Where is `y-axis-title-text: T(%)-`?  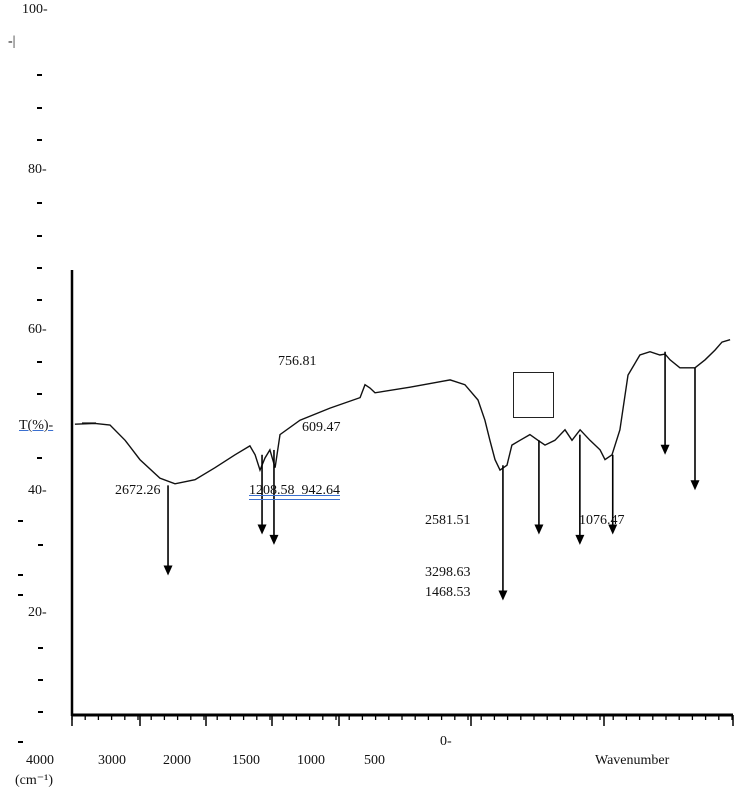
y-axis-title-text: T(%)- is located at coordinates (36, 425).